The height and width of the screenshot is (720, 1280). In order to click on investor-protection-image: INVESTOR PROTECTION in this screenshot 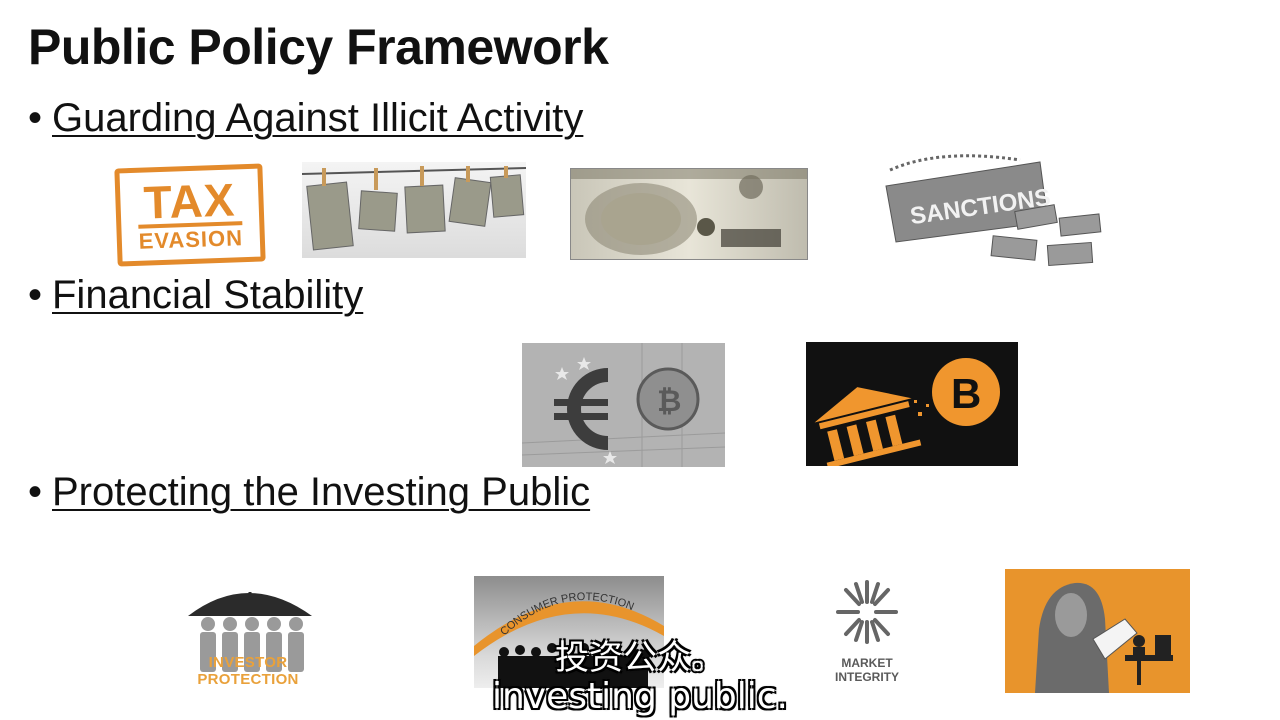, I will do `click(248, 632)`.